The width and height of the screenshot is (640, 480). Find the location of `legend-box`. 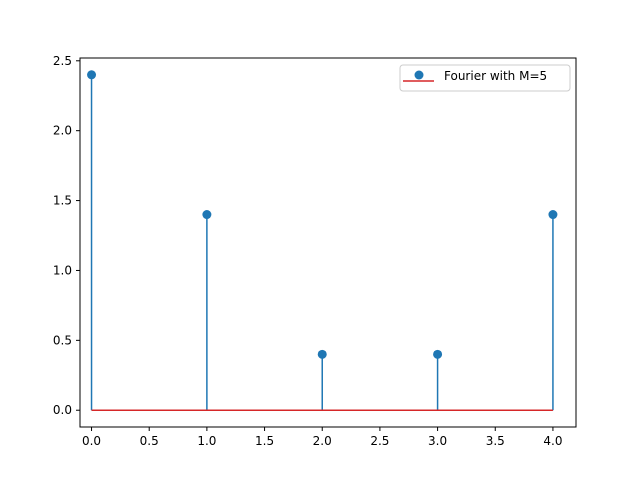

legend-box is located at coordinates (485, 78).